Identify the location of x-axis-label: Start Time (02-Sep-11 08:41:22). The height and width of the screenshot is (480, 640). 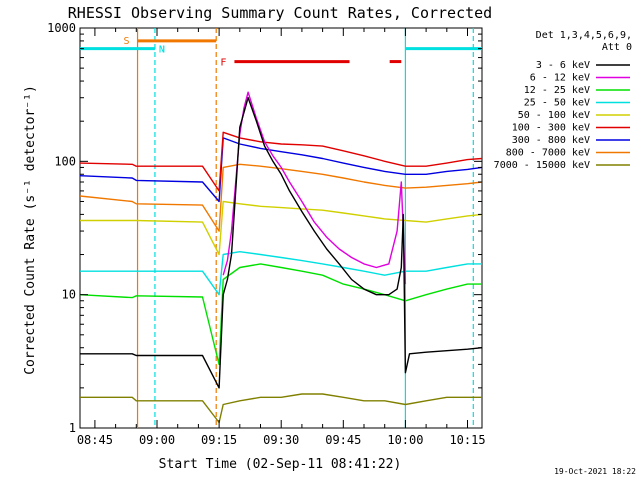
(280, 464).